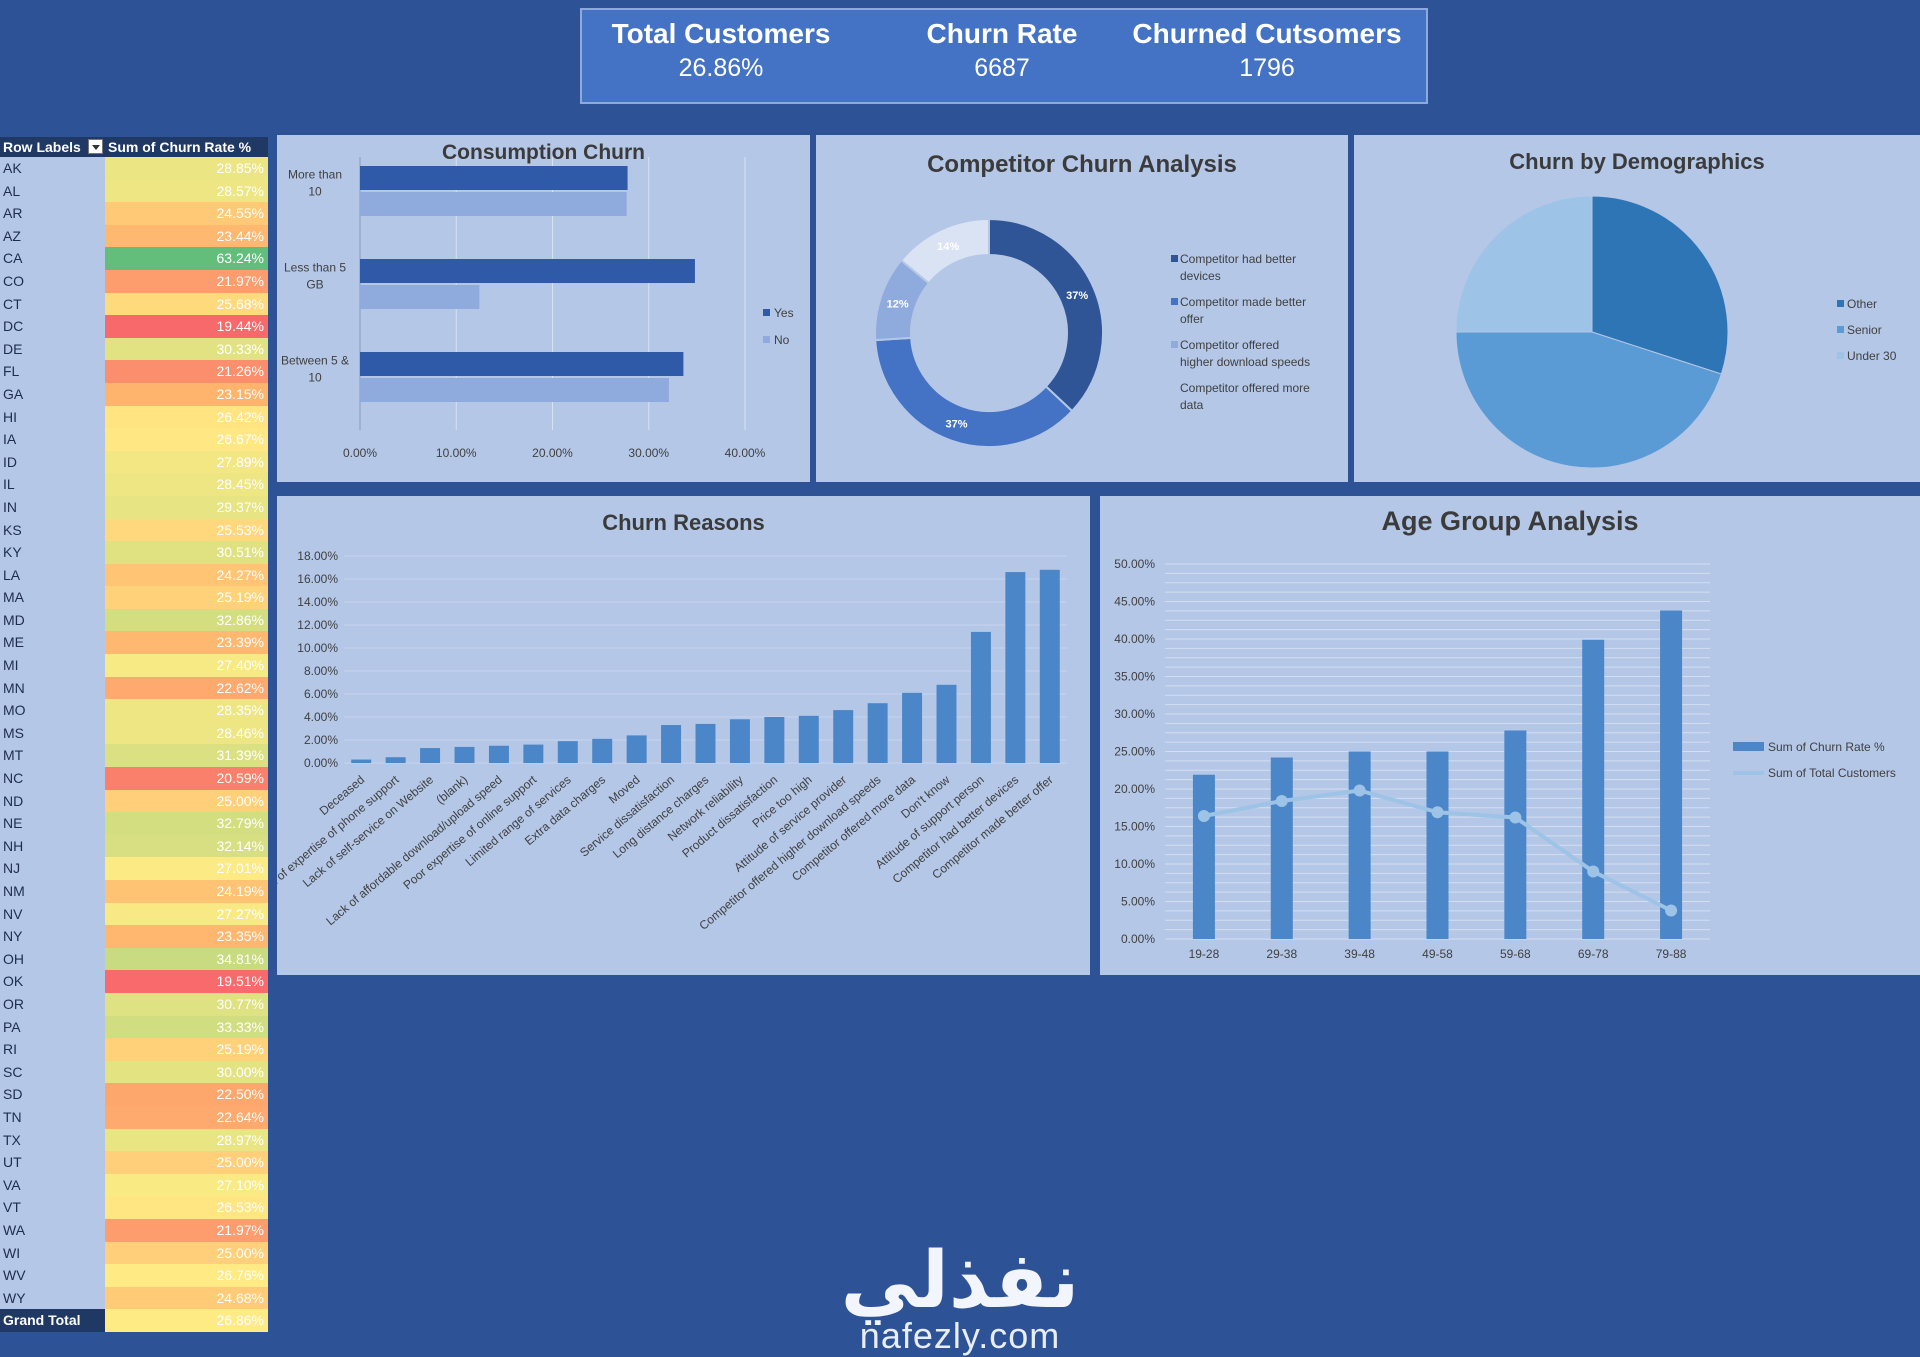 This screenshot has height=1357, width=1920. Describe the element at coordinates (898, 304) in the screenshot. I see `donut-data-label: 12%` at that location.